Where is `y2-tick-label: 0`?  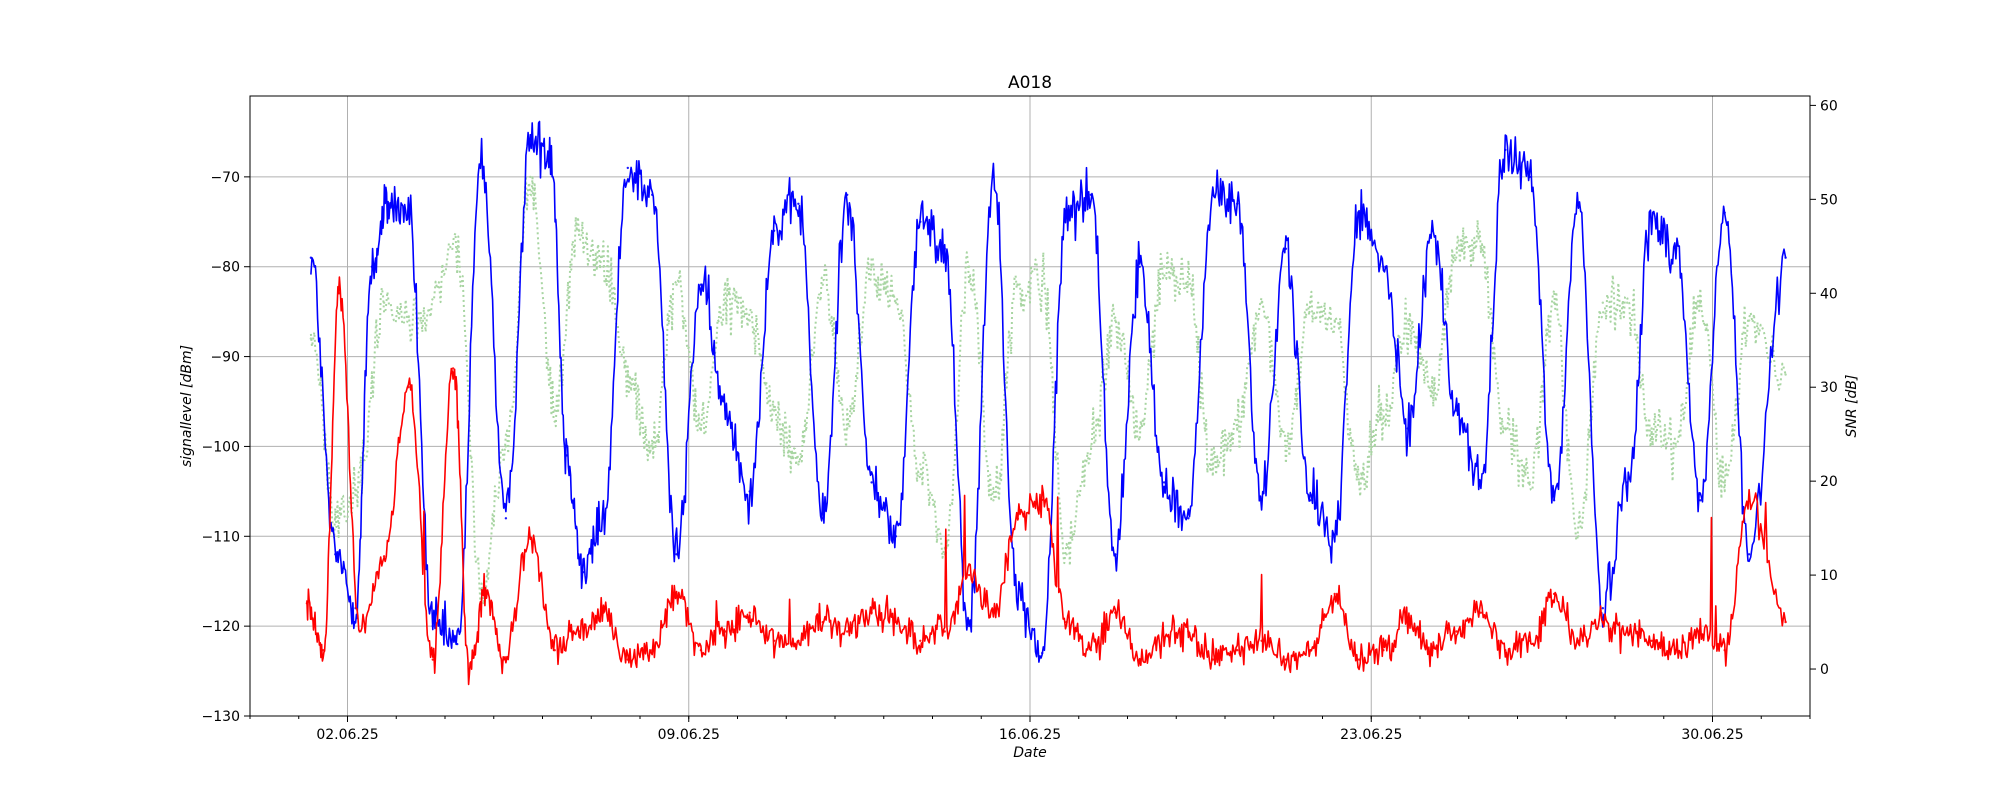
y2-tick-label: 0 is located at coordinates (1824, 670).